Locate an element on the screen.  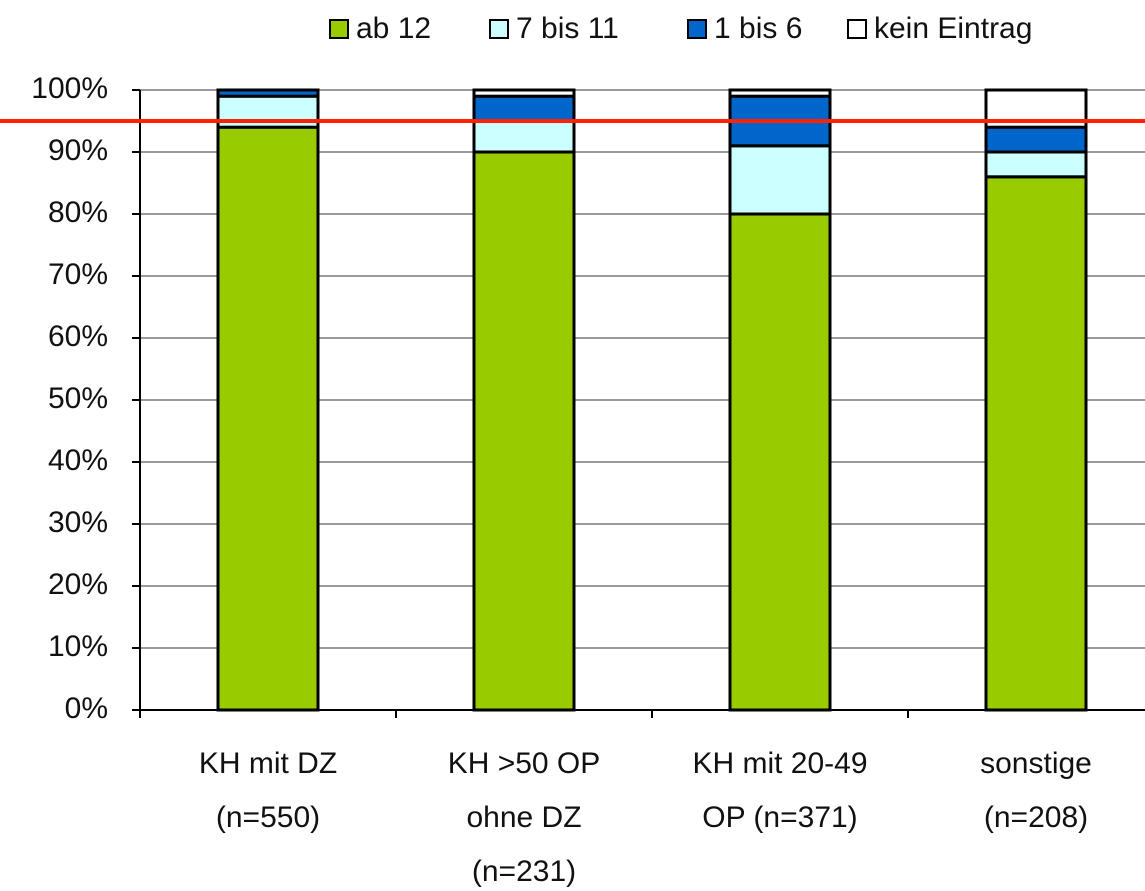
y-tick-label: 50% is located at coordinates (78, 398).